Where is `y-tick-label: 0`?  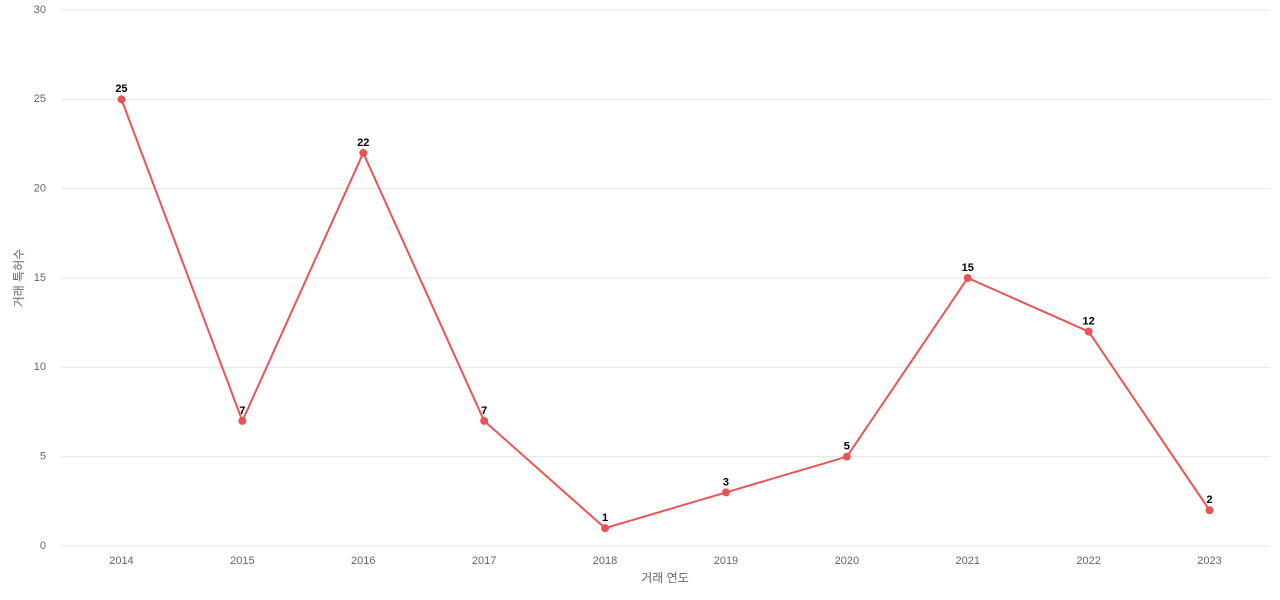
y-tick-label: 0 is located at coordinates (43, 546).